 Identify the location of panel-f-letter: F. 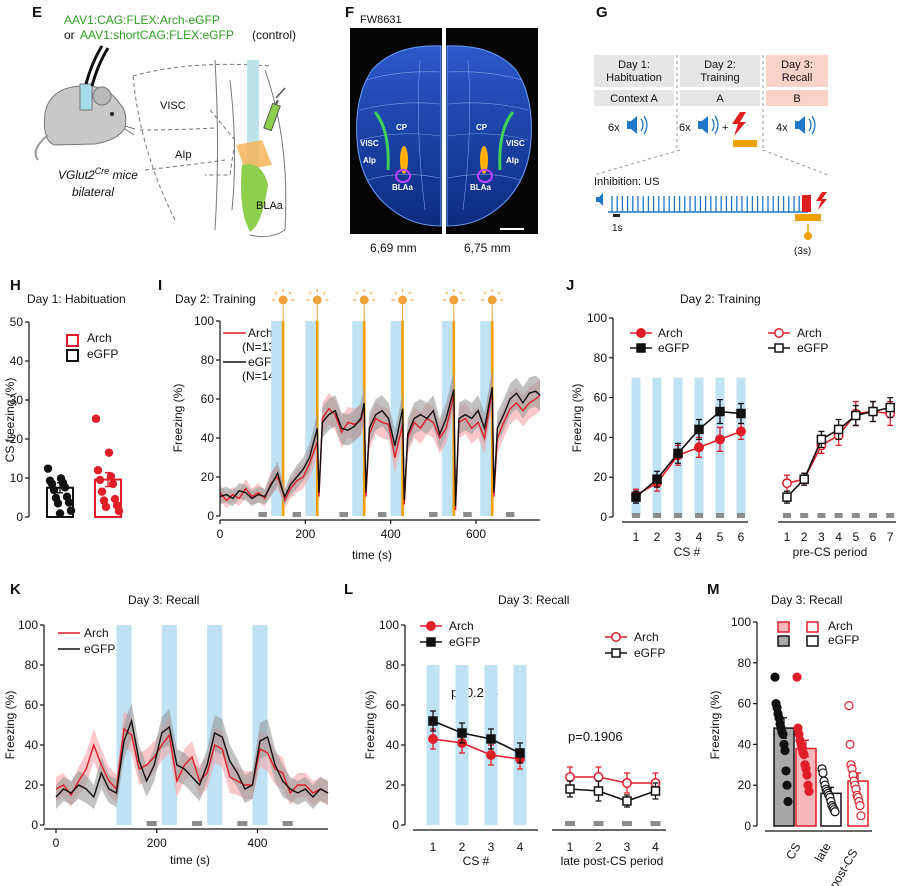
(349, 12).